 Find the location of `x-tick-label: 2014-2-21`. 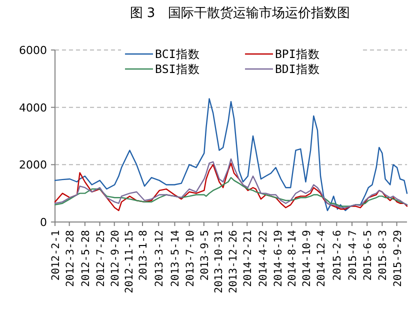

x-tick-label: 2014-2-21 is located at coordinates (248, 258).